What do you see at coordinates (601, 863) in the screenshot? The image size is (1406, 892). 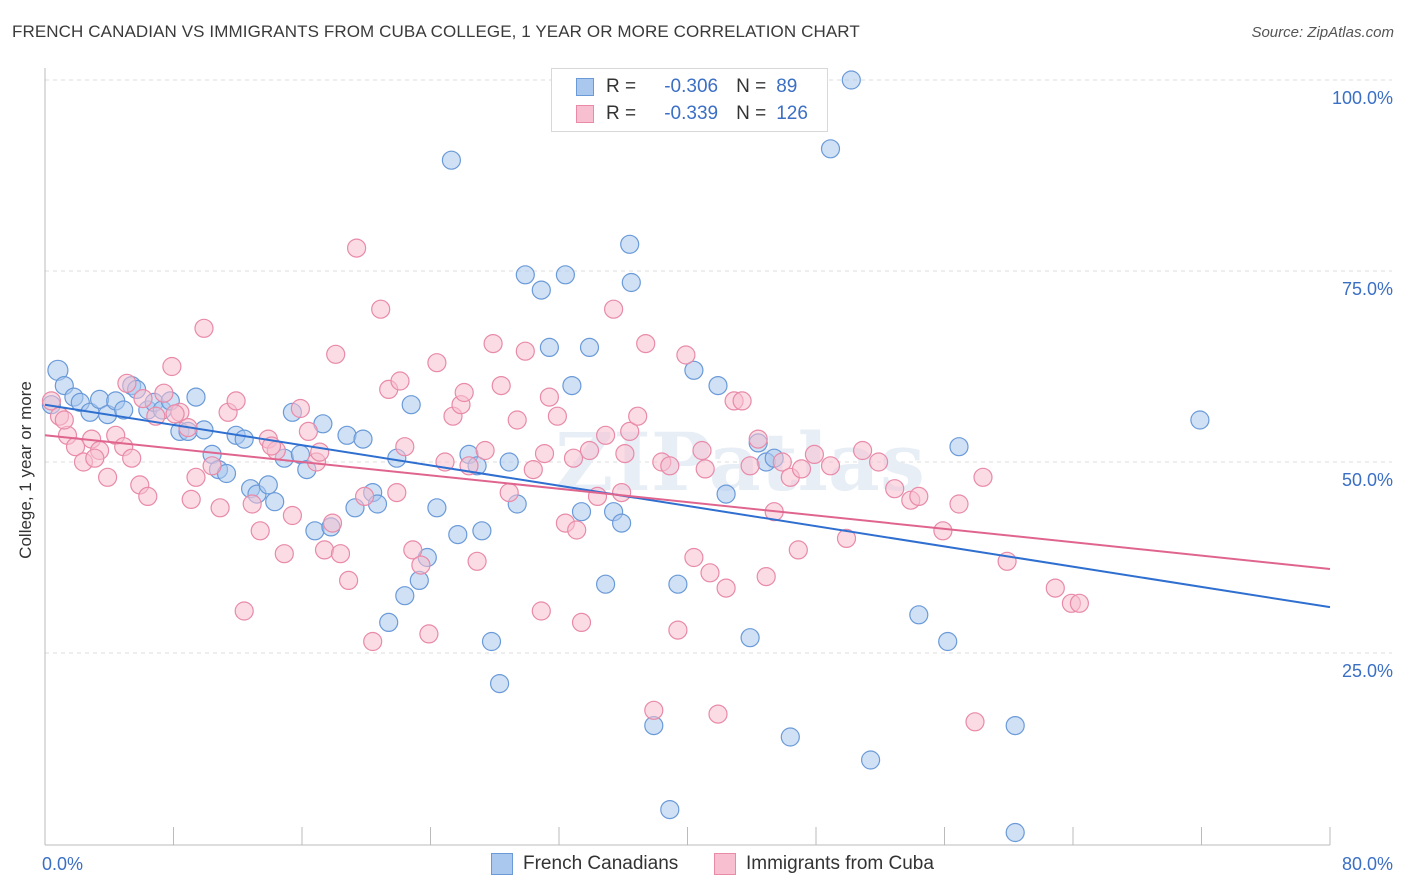 I see `bottom-legend-label: French Canadians` at bounding box center [601, 863].